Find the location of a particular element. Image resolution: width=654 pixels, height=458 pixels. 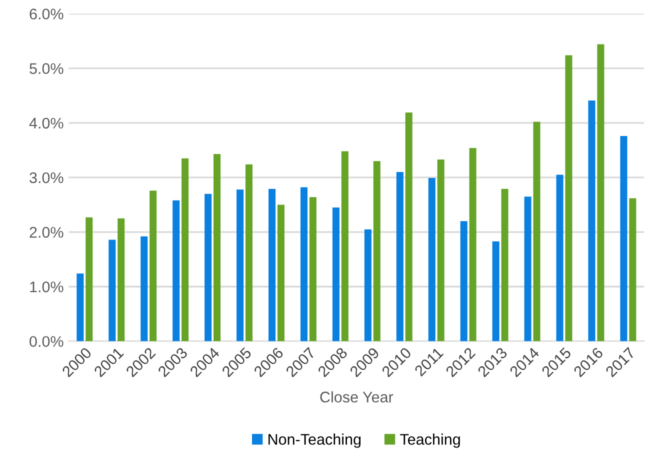

y-tick-label: 1.0% is located at coordinates (47, 287).